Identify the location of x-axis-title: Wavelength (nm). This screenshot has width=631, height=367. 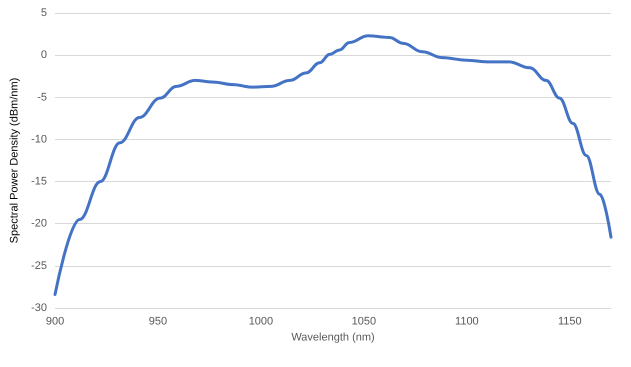
(333, 338).